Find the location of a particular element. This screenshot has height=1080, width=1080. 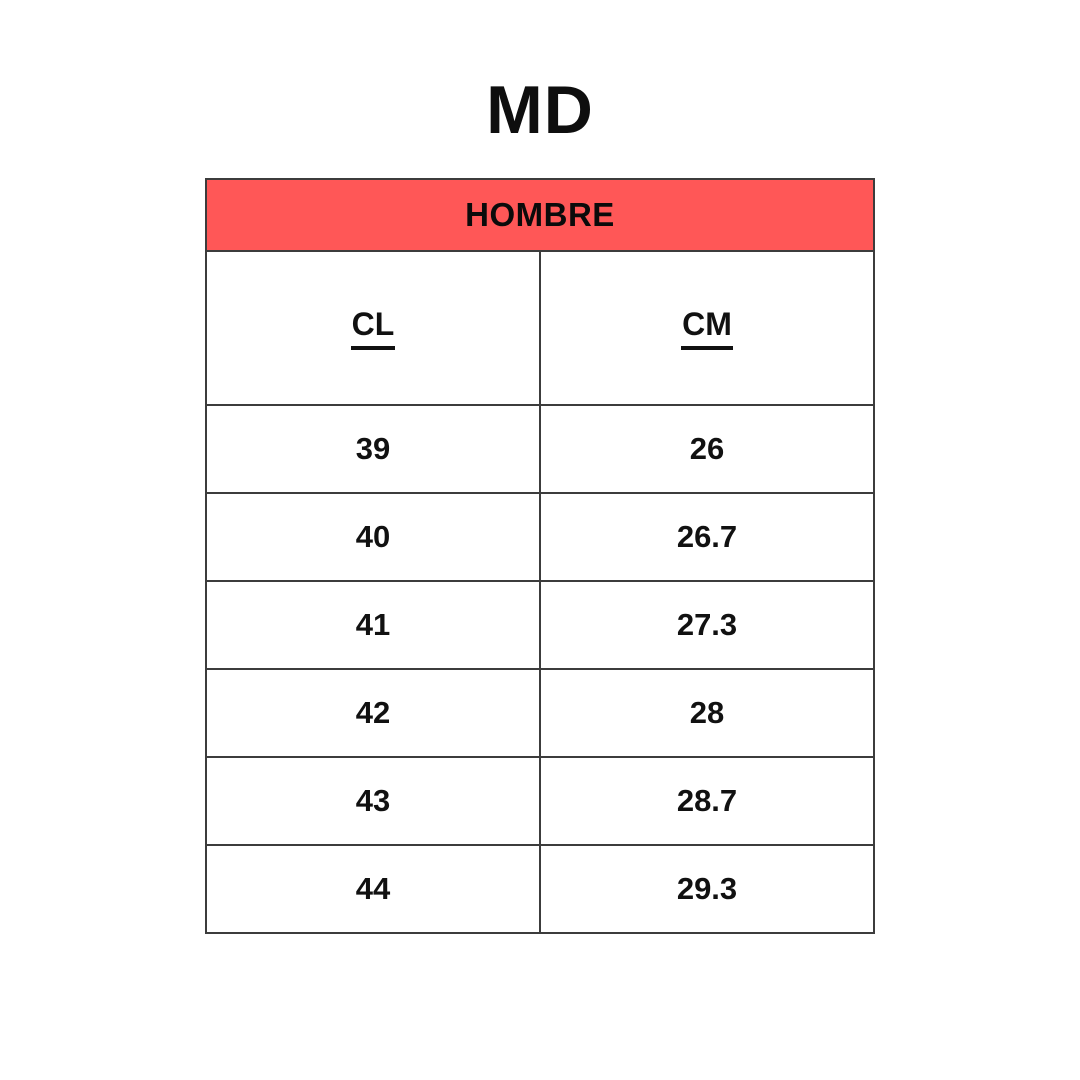

cell-cl: 42 is located at coordinates (373, 713).